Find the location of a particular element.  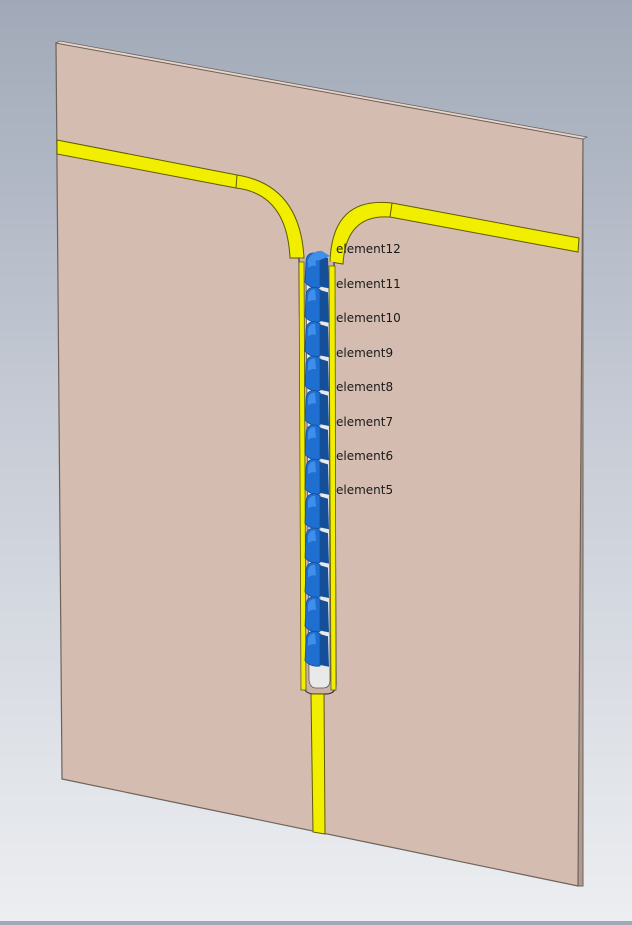

element-stack-cap is located at coordinates (318, 256).